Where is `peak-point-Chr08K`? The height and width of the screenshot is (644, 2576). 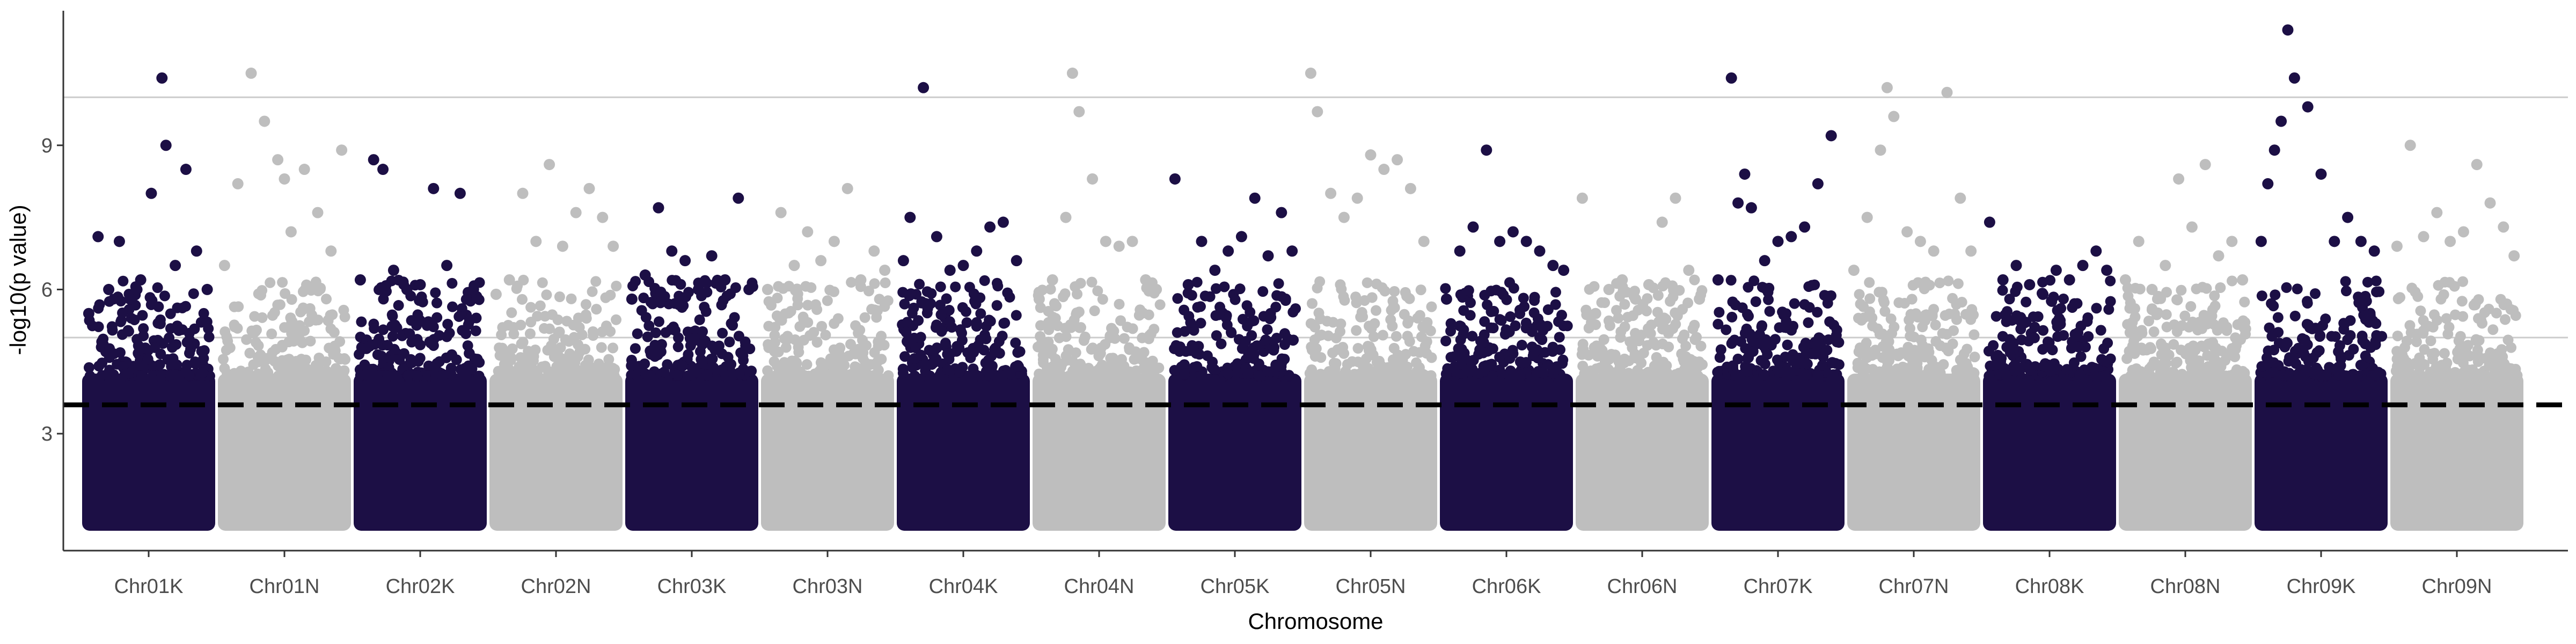 peak-point-Chr08K is located at coordinates (2043, 294).